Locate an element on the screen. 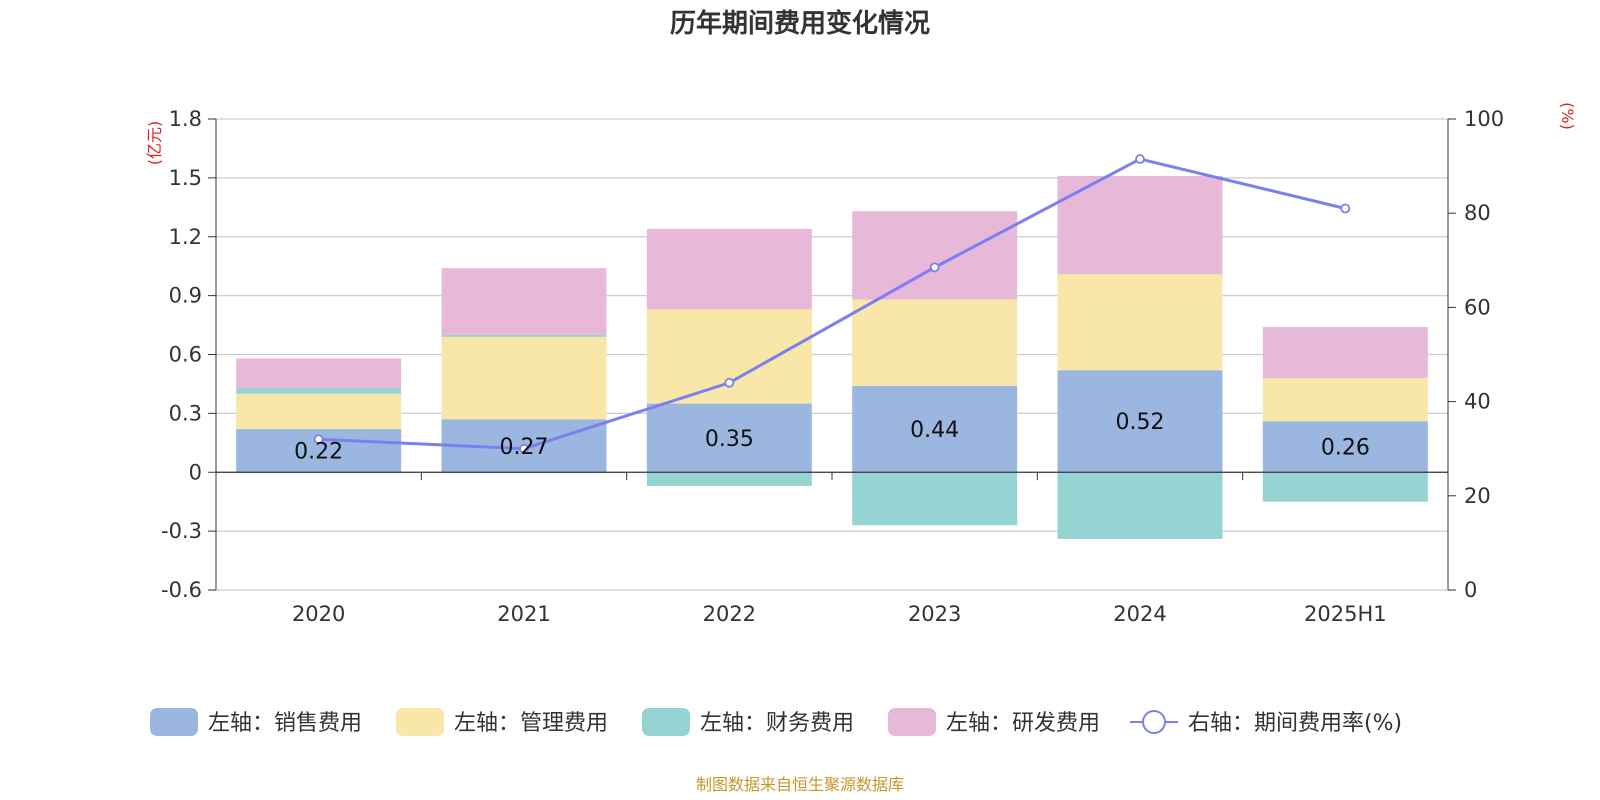 The width and height of the screenshot is (1600, 800). left-tick-label: -0.3 is located at coordinates (181, 531).